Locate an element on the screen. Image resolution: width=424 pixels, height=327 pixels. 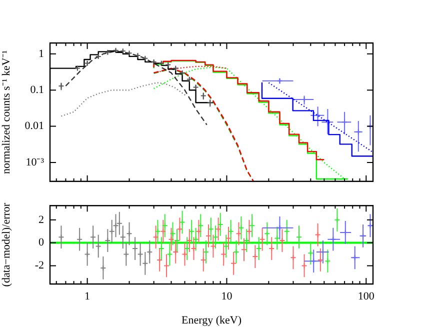
y-tick-label: 1 is located at coordinates (41, 54).